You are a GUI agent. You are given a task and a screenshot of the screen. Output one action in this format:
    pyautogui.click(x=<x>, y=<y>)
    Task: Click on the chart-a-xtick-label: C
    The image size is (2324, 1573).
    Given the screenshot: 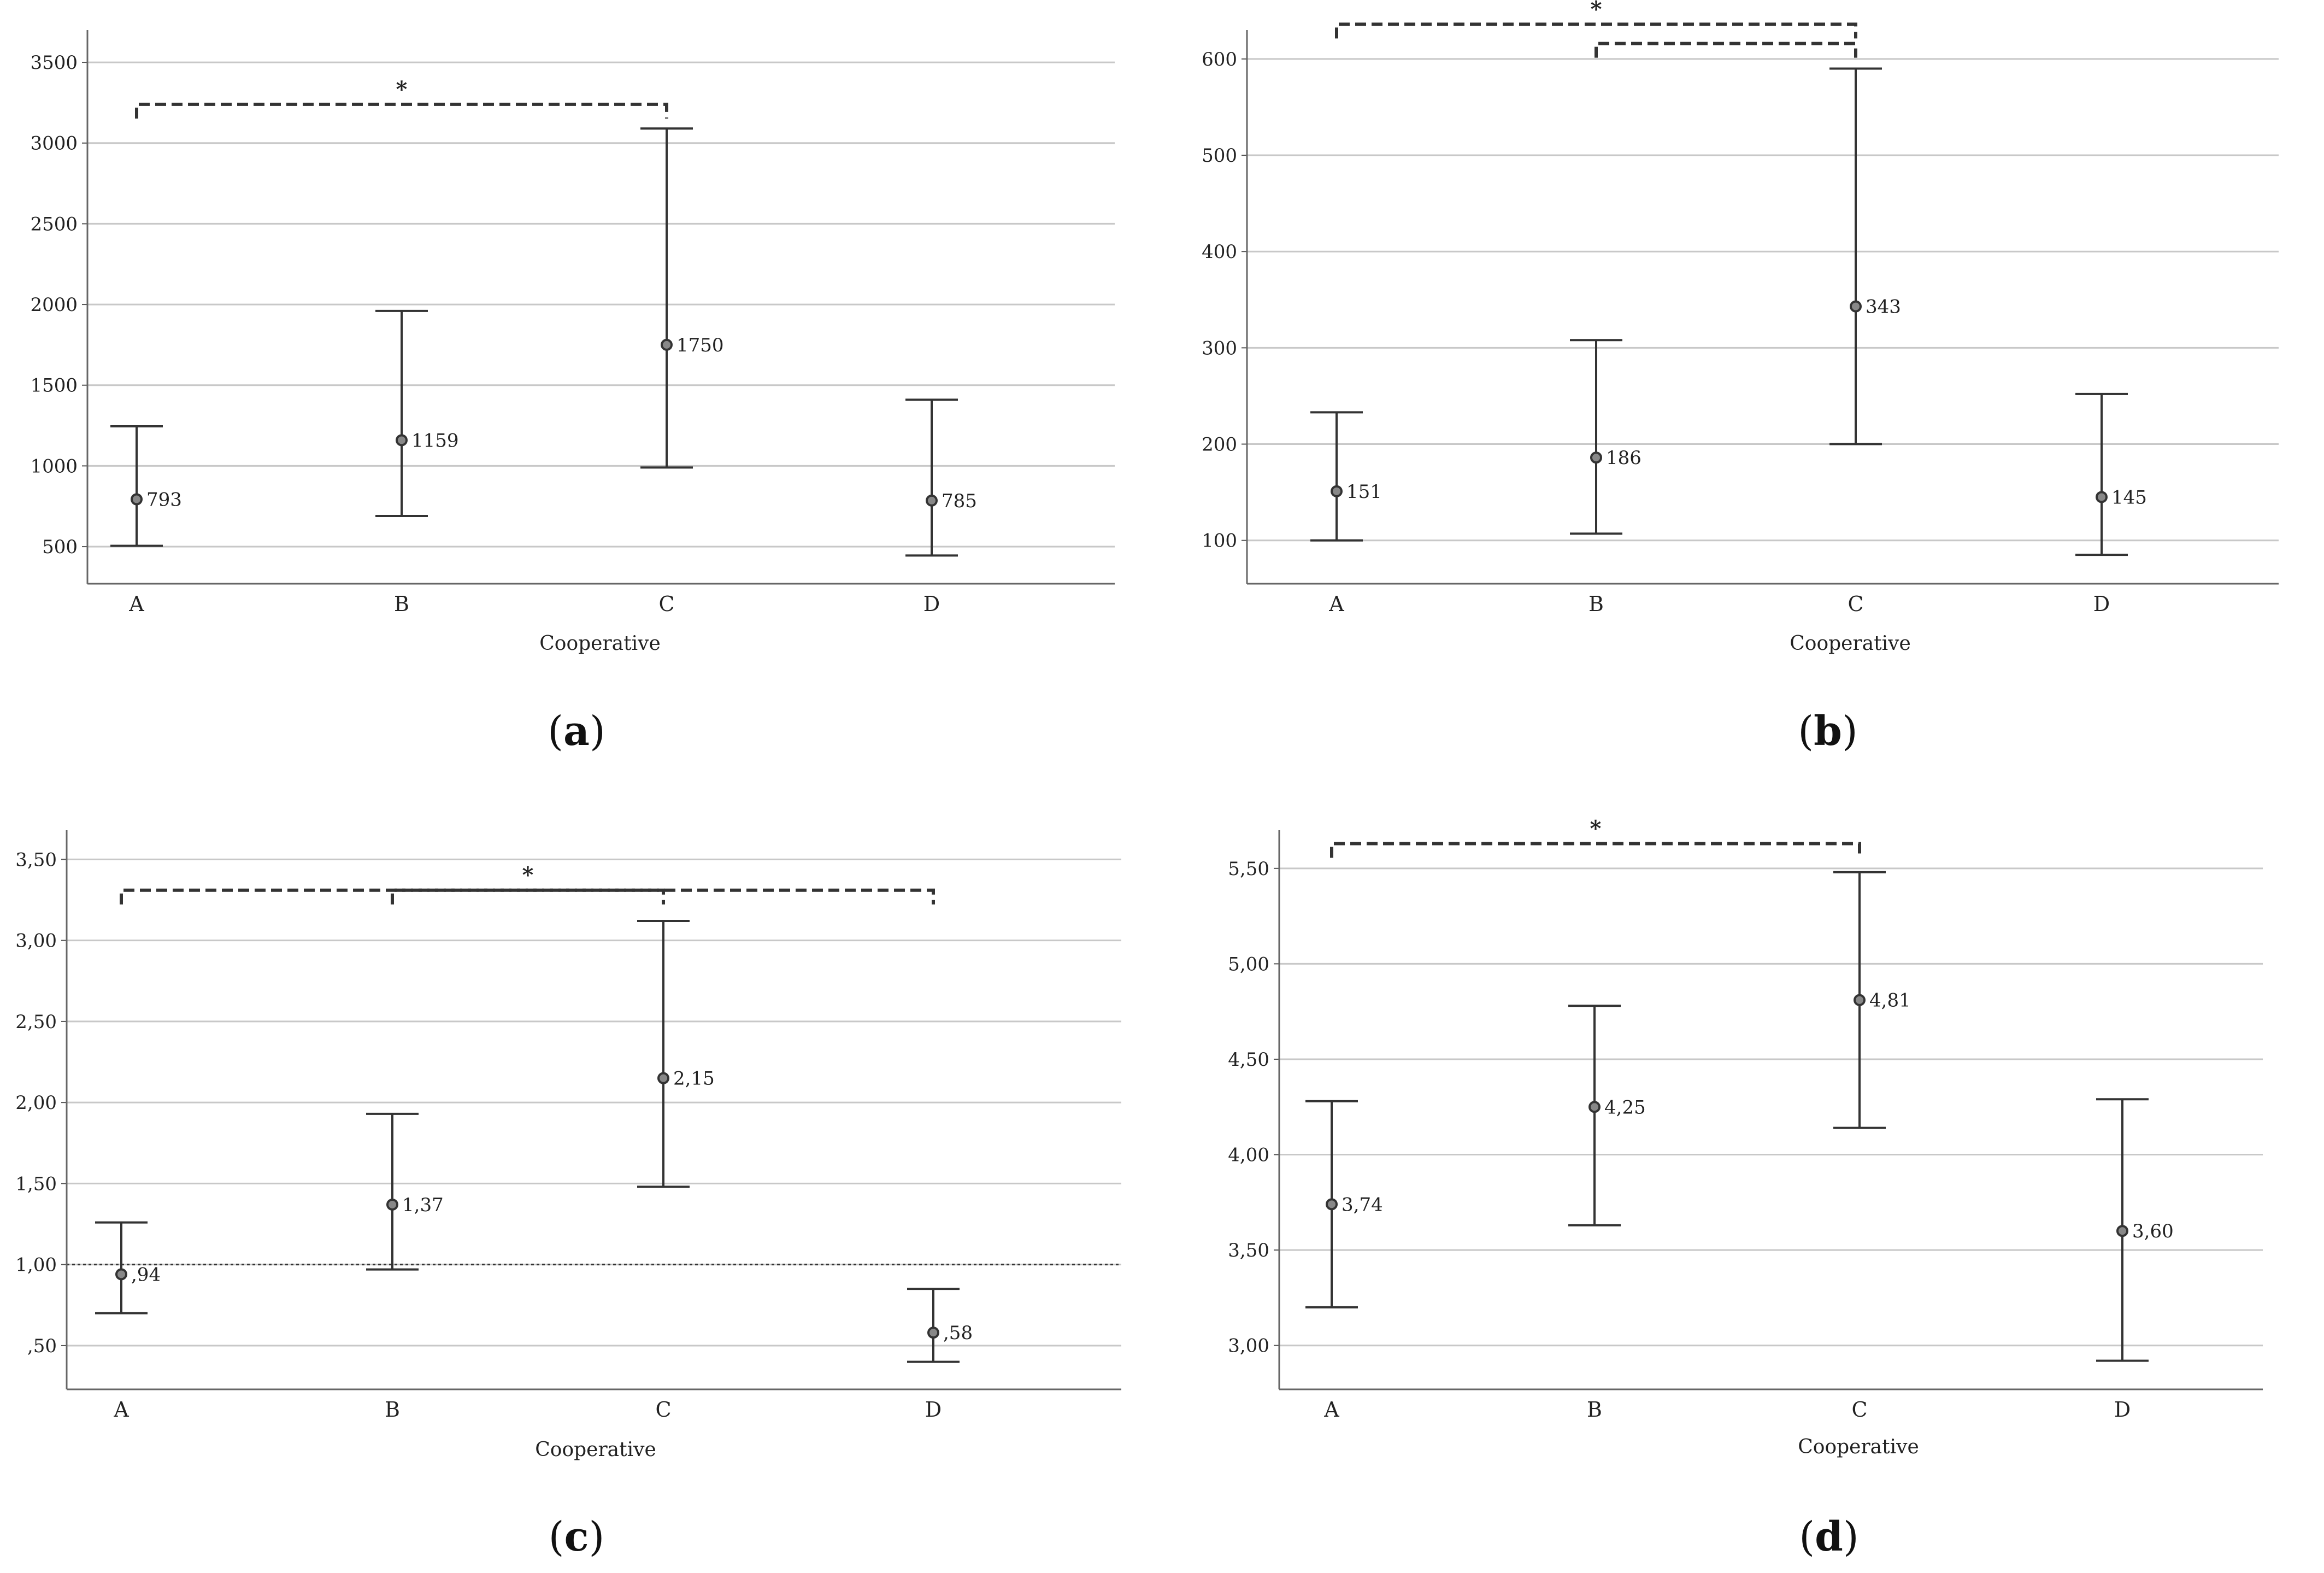 What is the action you would take?
    pyautogui.click(x=666, y=604)
    